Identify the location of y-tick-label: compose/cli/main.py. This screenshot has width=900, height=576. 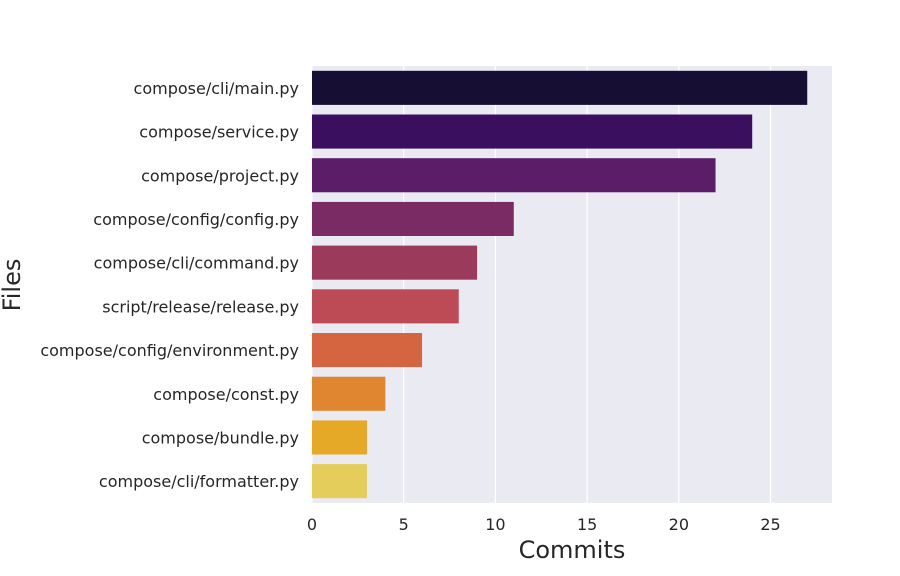
(216, 88).